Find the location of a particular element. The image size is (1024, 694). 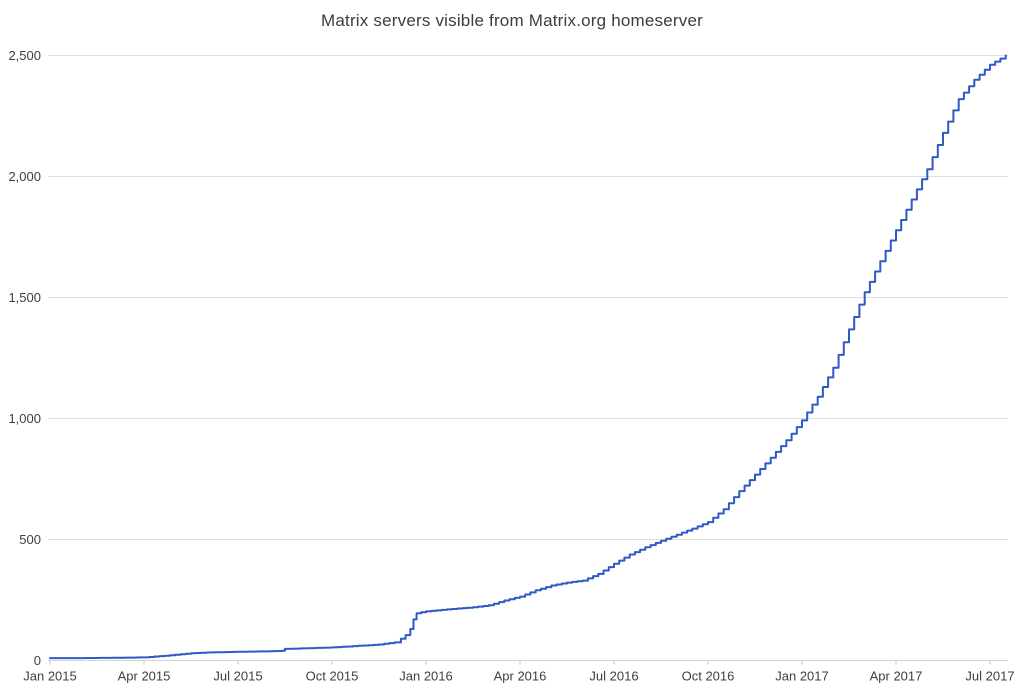

x-tick-label: Jul 2015 is located at coordinates (237, 676).